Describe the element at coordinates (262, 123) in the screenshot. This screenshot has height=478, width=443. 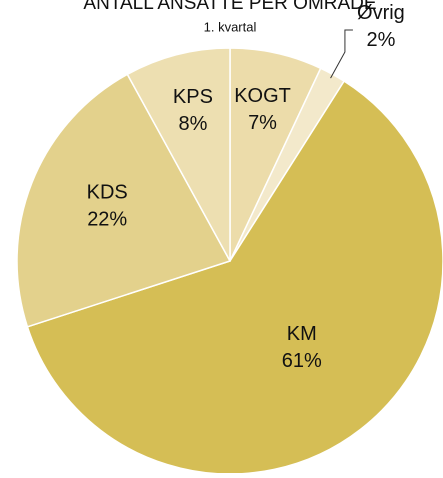
I see `slice-value-label: 7%` at that location.